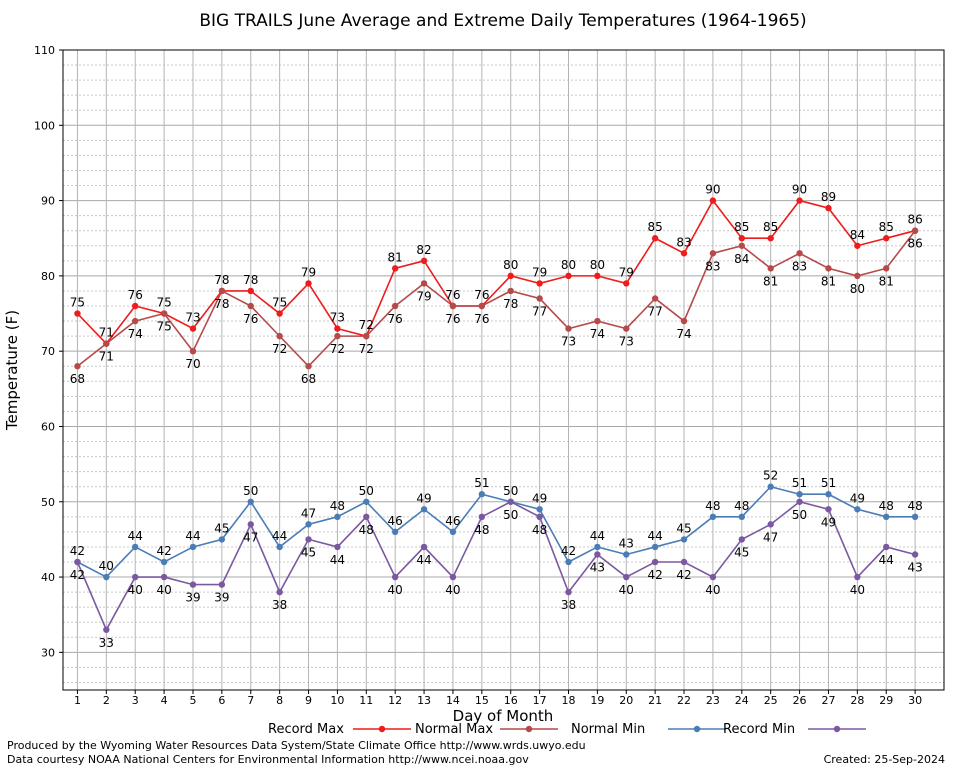 This screenshot has width=954, height=768. I want to click on y-tick-label: 90, so click(48, 201).